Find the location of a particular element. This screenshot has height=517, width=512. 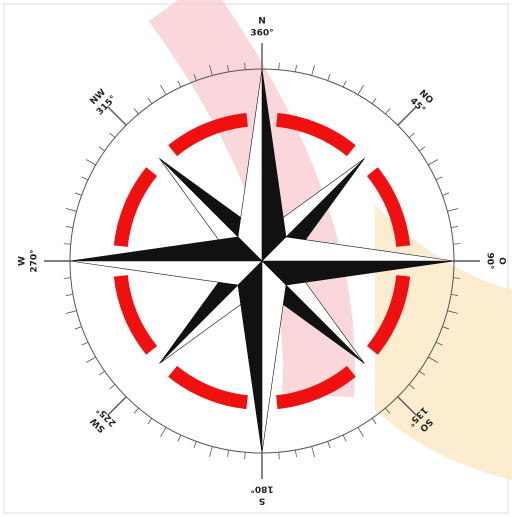

degree-label: 90° is located at coordinates (490, 260).